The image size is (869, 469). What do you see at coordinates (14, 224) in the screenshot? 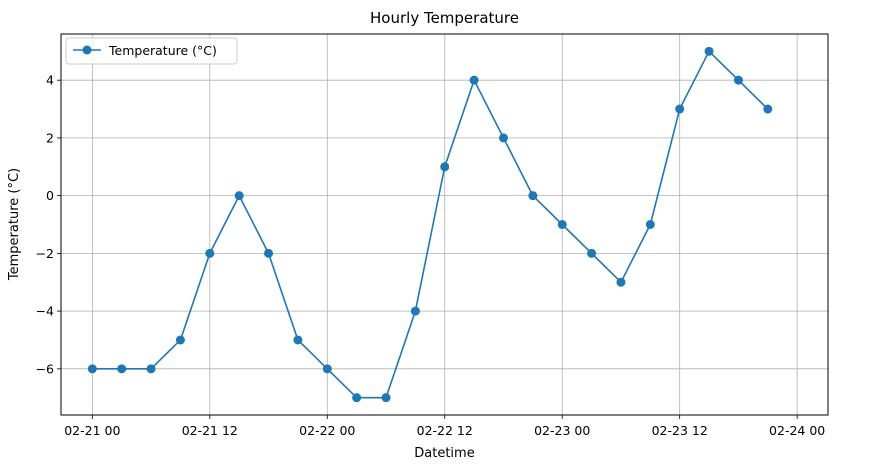
I see `y-axis-label: Temperature (°C)` at bounding box center [14, 224].